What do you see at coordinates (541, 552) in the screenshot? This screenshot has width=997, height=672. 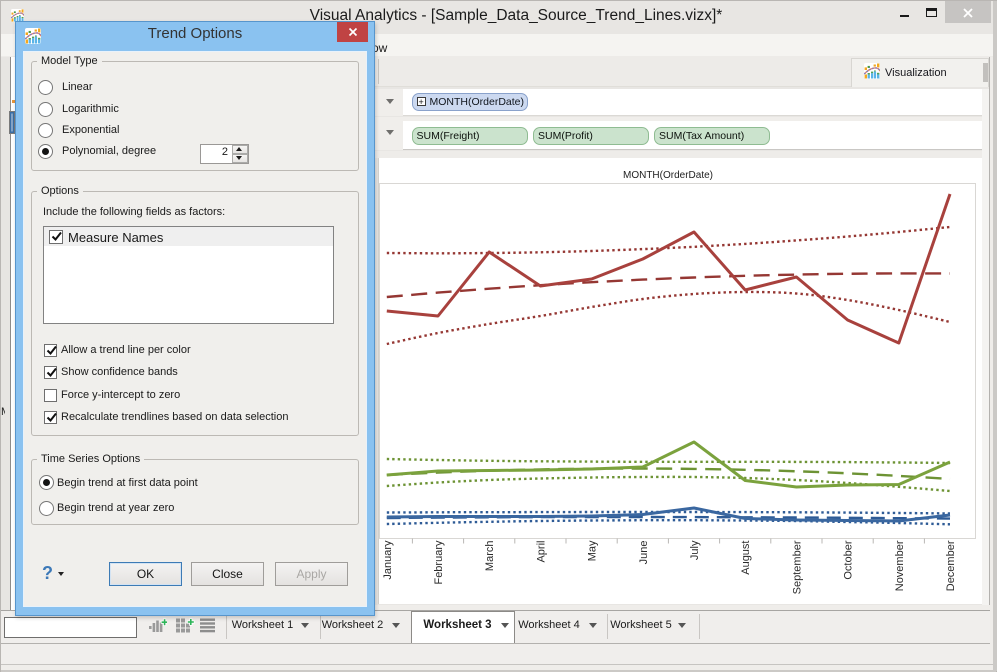 I see `svg-text: April` at bounding box center [541, 552].